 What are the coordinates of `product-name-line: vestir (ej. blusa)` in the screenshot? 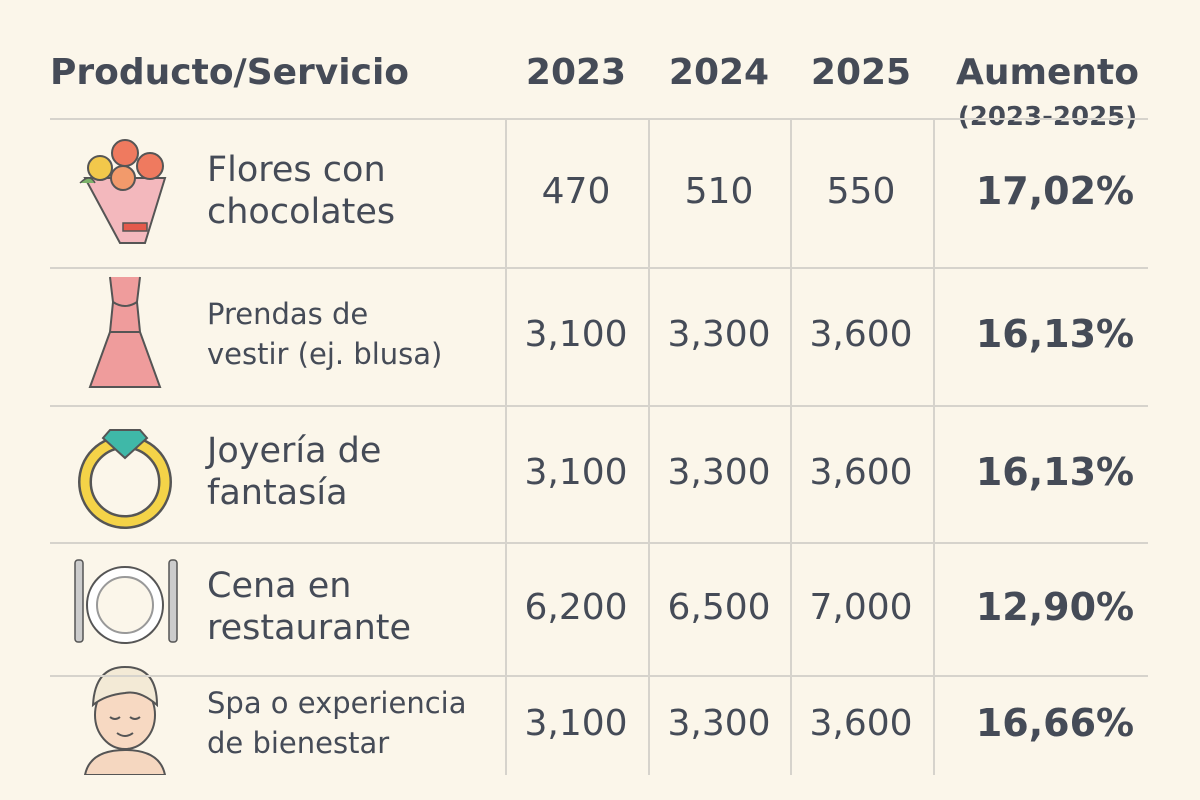 It's located at (325, 354).